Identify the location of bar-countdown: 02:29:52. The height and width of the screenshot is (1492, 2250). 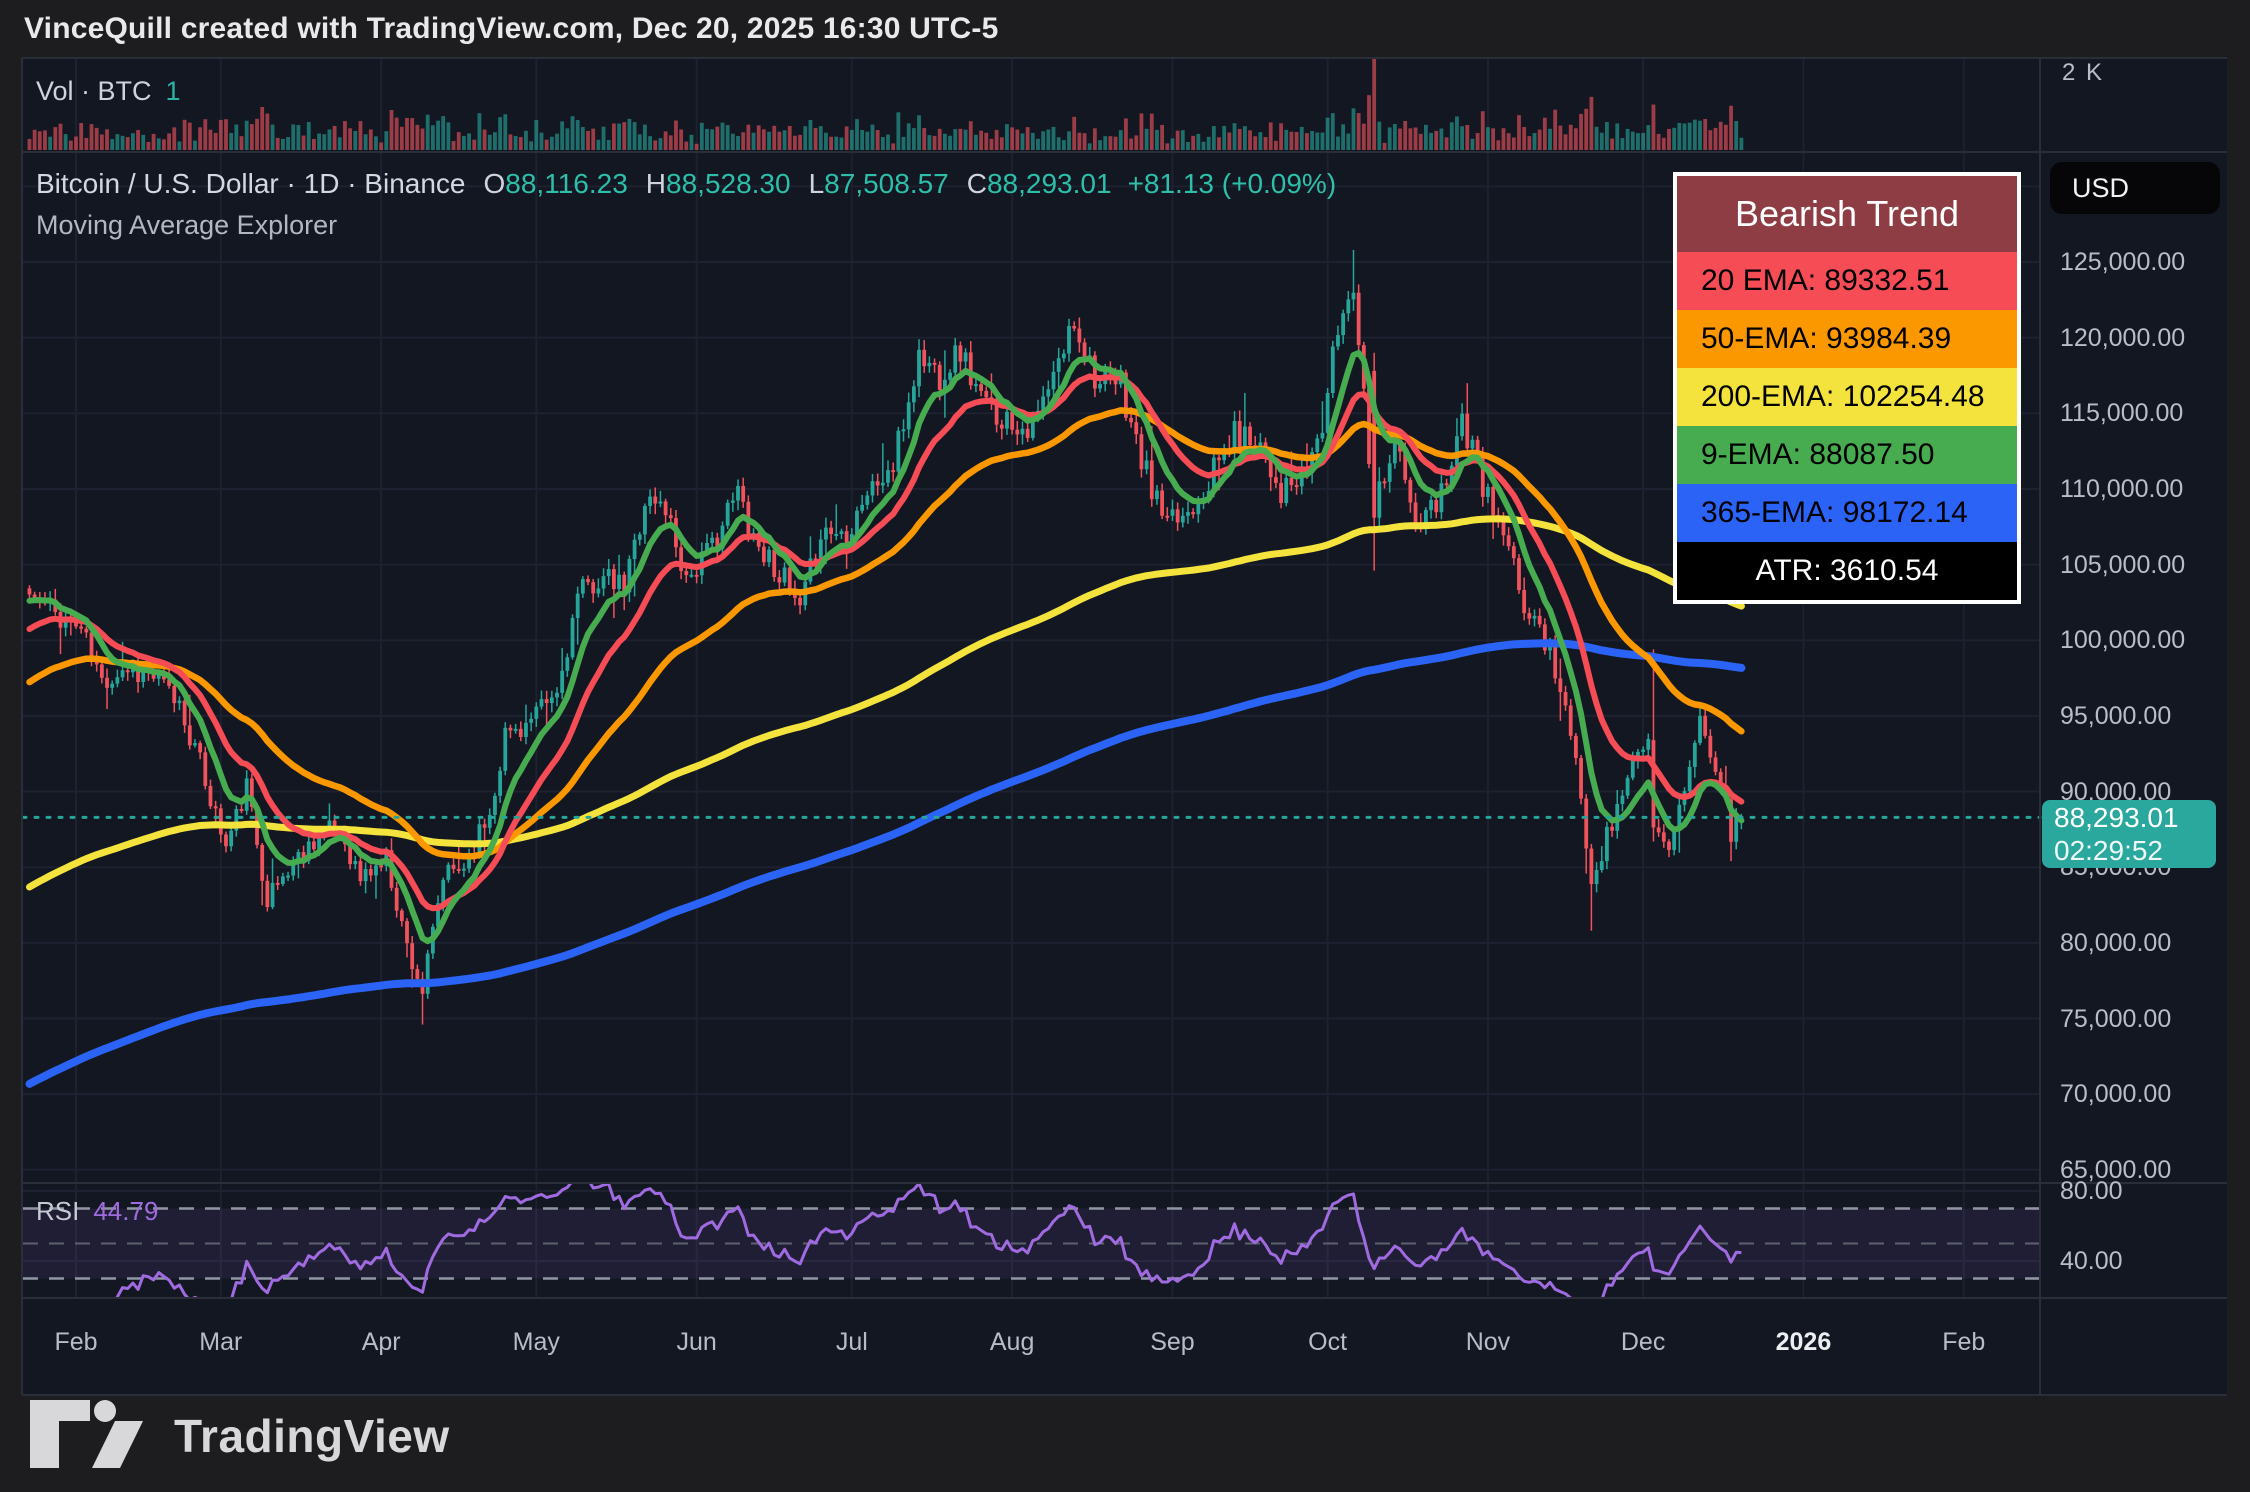
(2108, 850).